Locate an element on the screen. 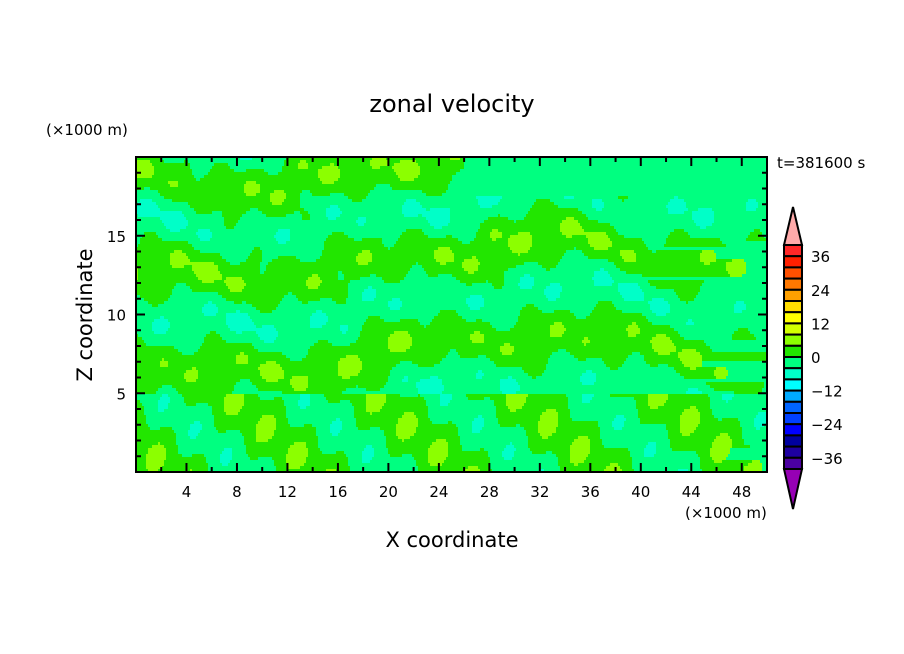  x-tick-label: 4 is located at coordinates (187, 492).